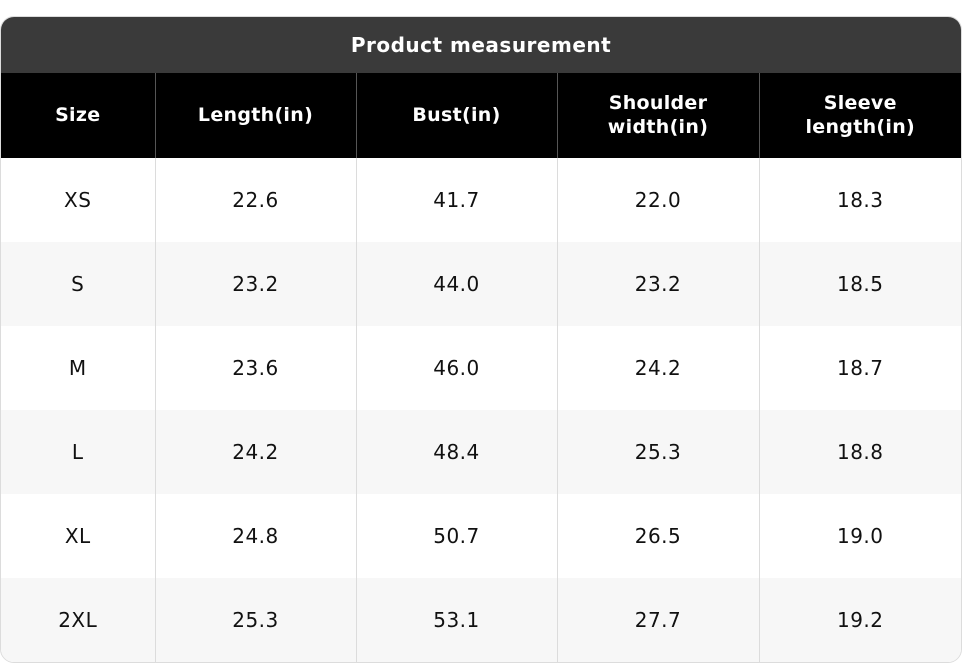 This screenshot has height=664, width=962. What do you see at coordinates (481, 45) in the screenshot?
I see `table-title: Product measurement` at bounding box center [481, 45].